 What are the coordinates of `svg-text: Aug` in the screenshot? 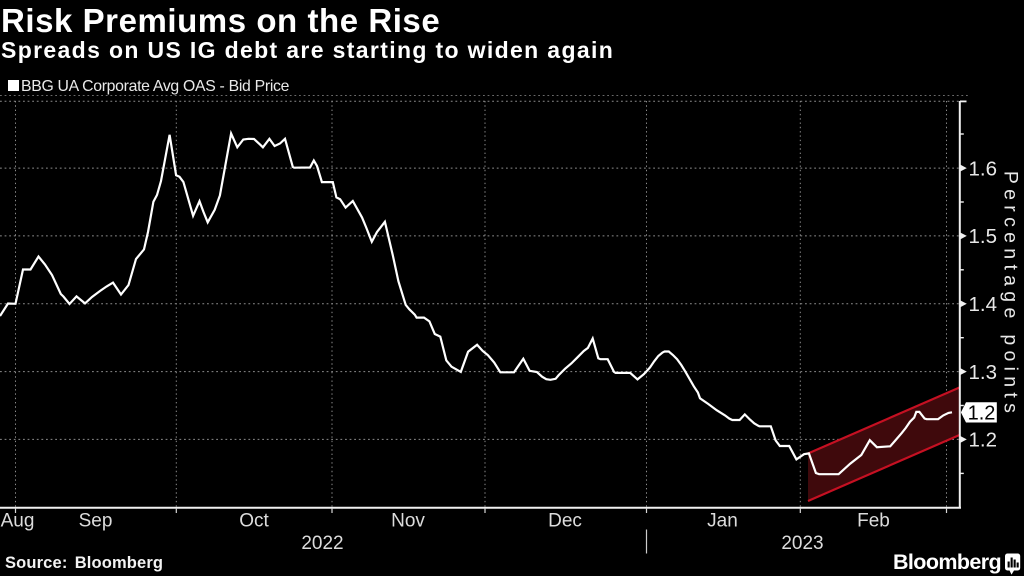 It's located at (18, 521).